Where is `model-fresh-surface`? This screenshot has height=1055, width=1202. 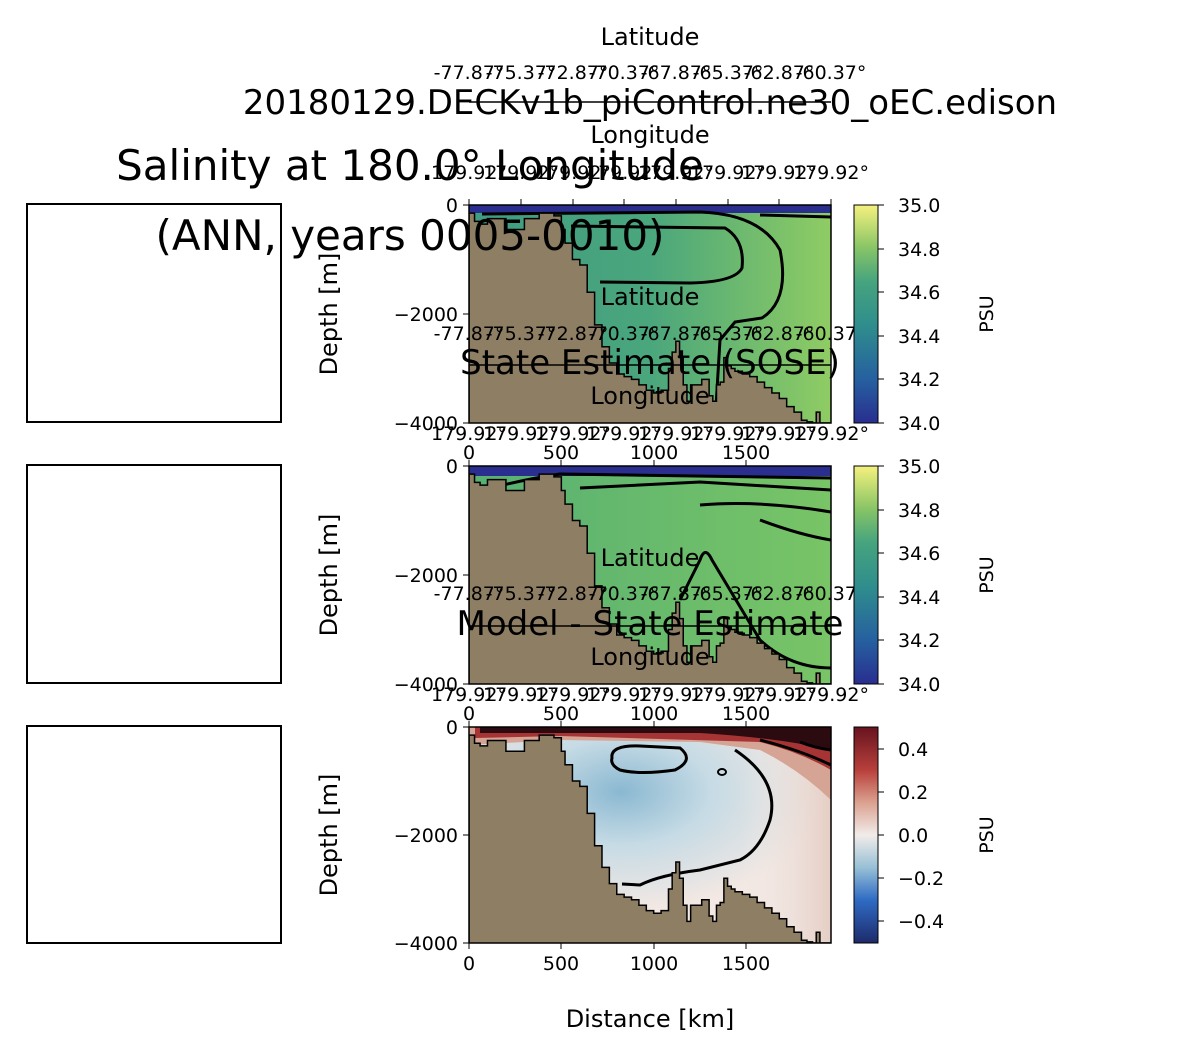 model-fresh-surface is located at coordinates (650, 209).